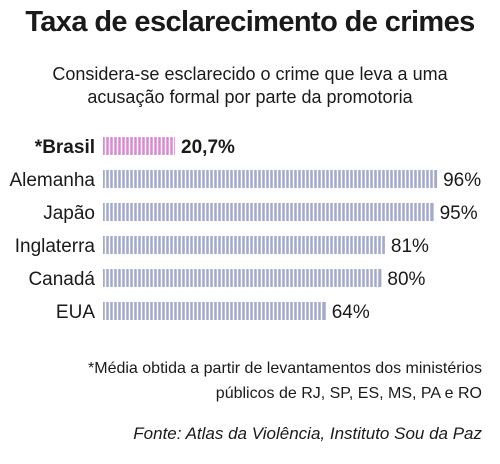 This screenshot has width=500, height=464. I want to click on bar-row: Canadá 80%, so click(227, 279).